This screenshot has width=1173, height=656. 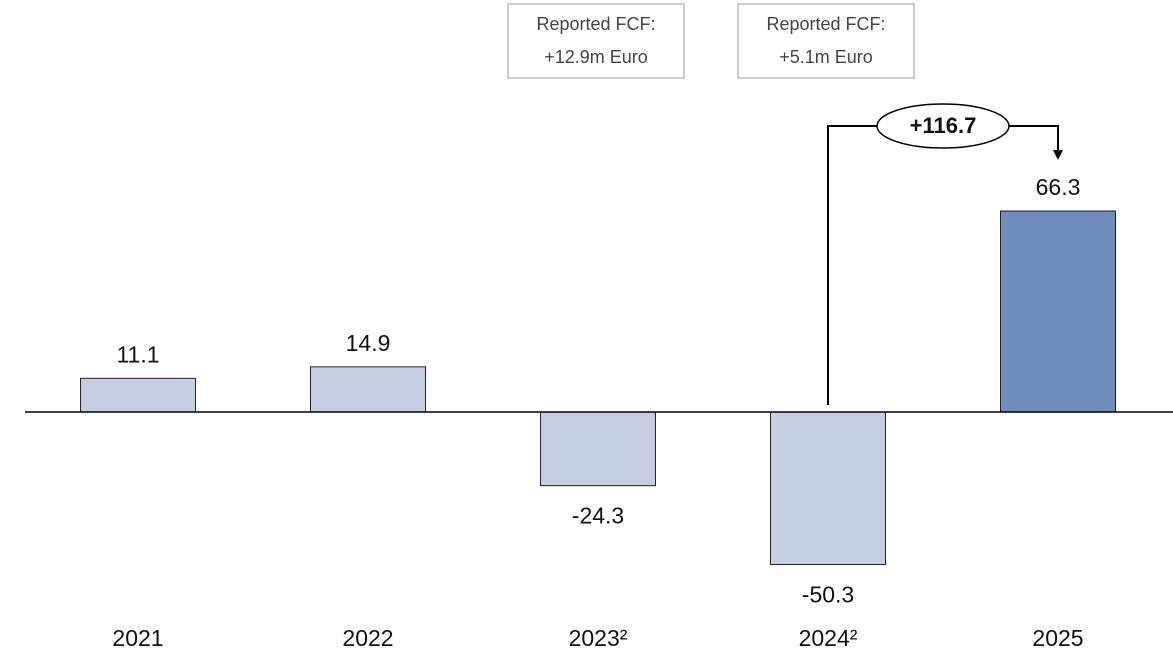 What do you see at coordinates (137, 354) in the screenshot?
I see `value-label: 11.1` at bounding box center [137, 354].